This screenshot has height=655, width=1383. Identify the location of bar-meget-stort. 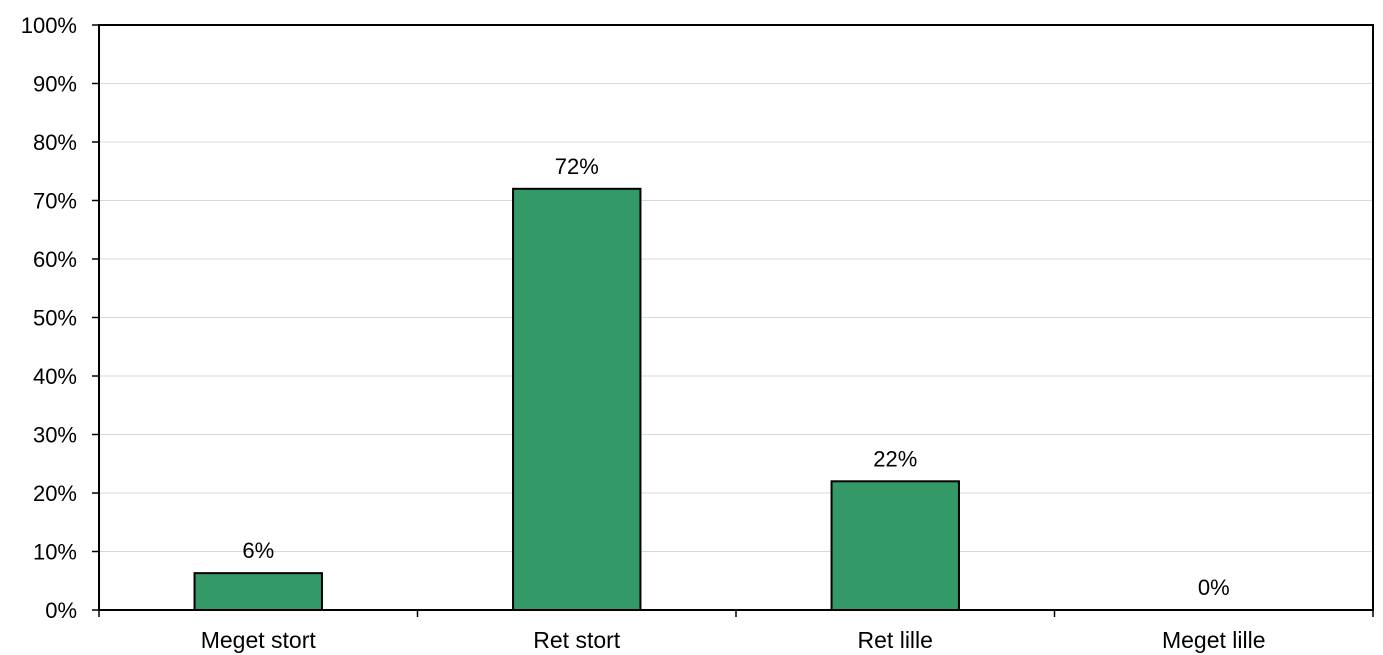
(258, 592).